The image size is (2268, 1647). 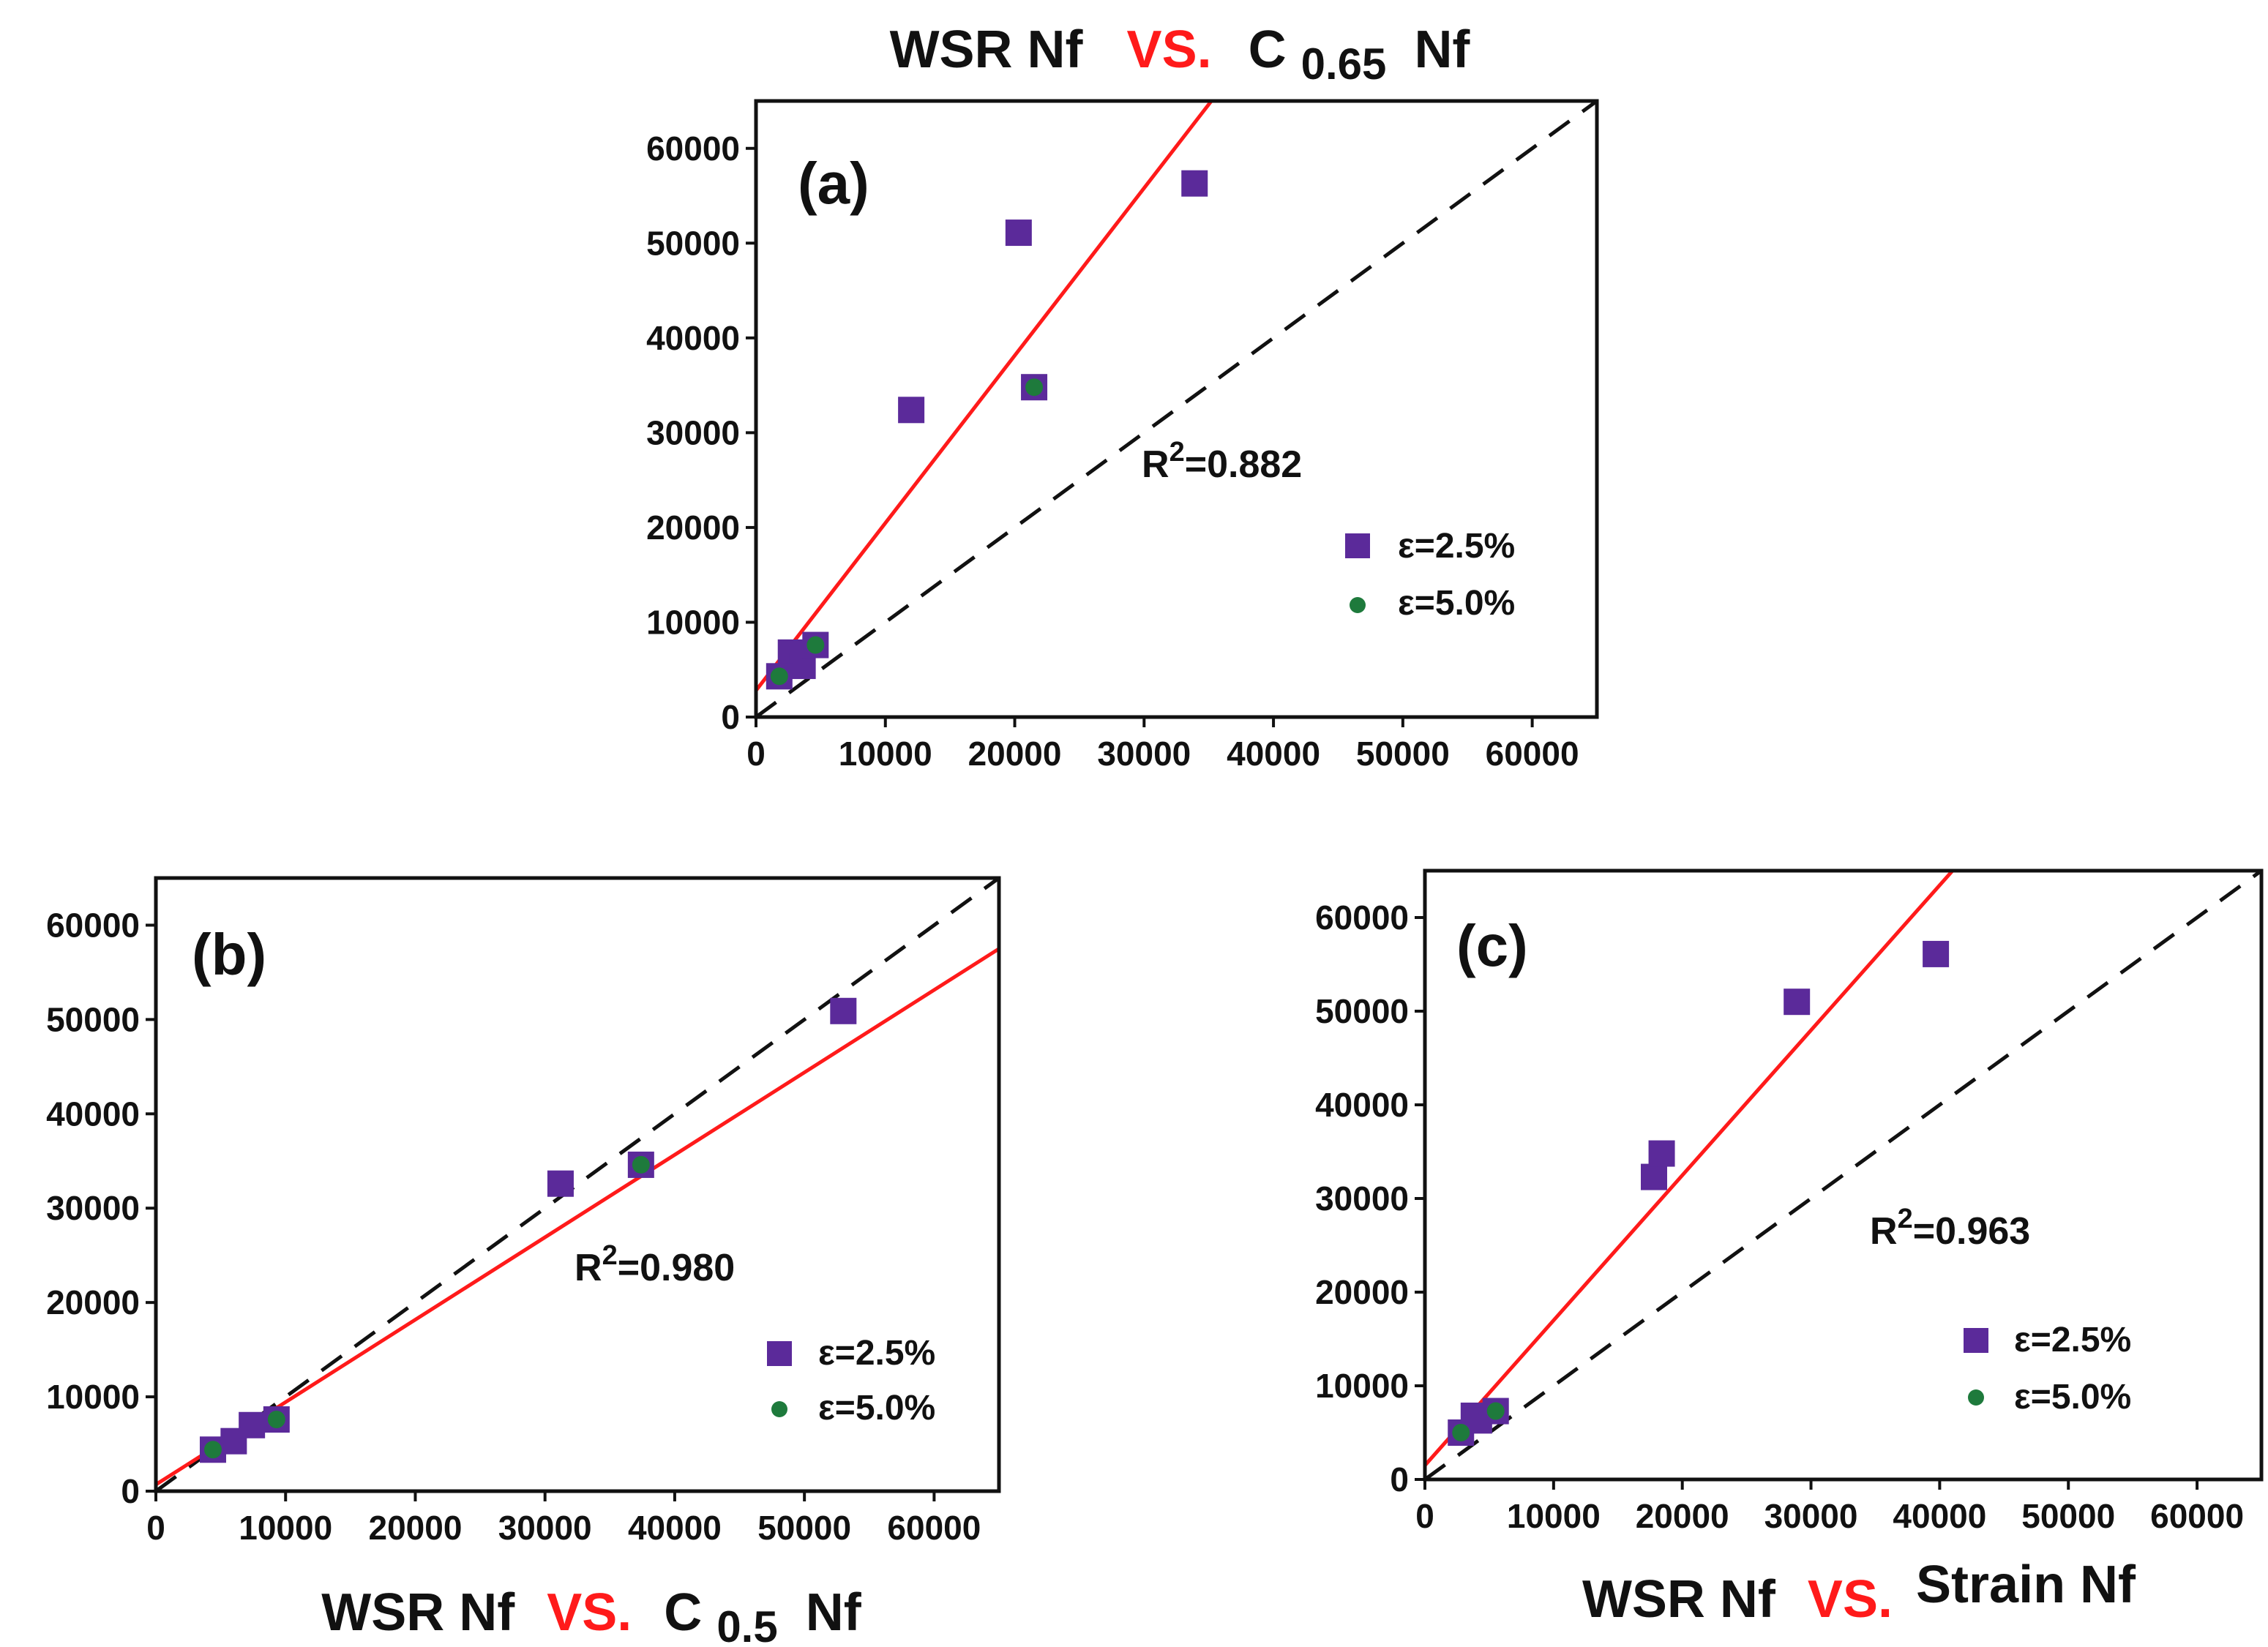 I want to click on panel-a-legend-square-label: ε=2.5%, so click(x=1456, y=546).